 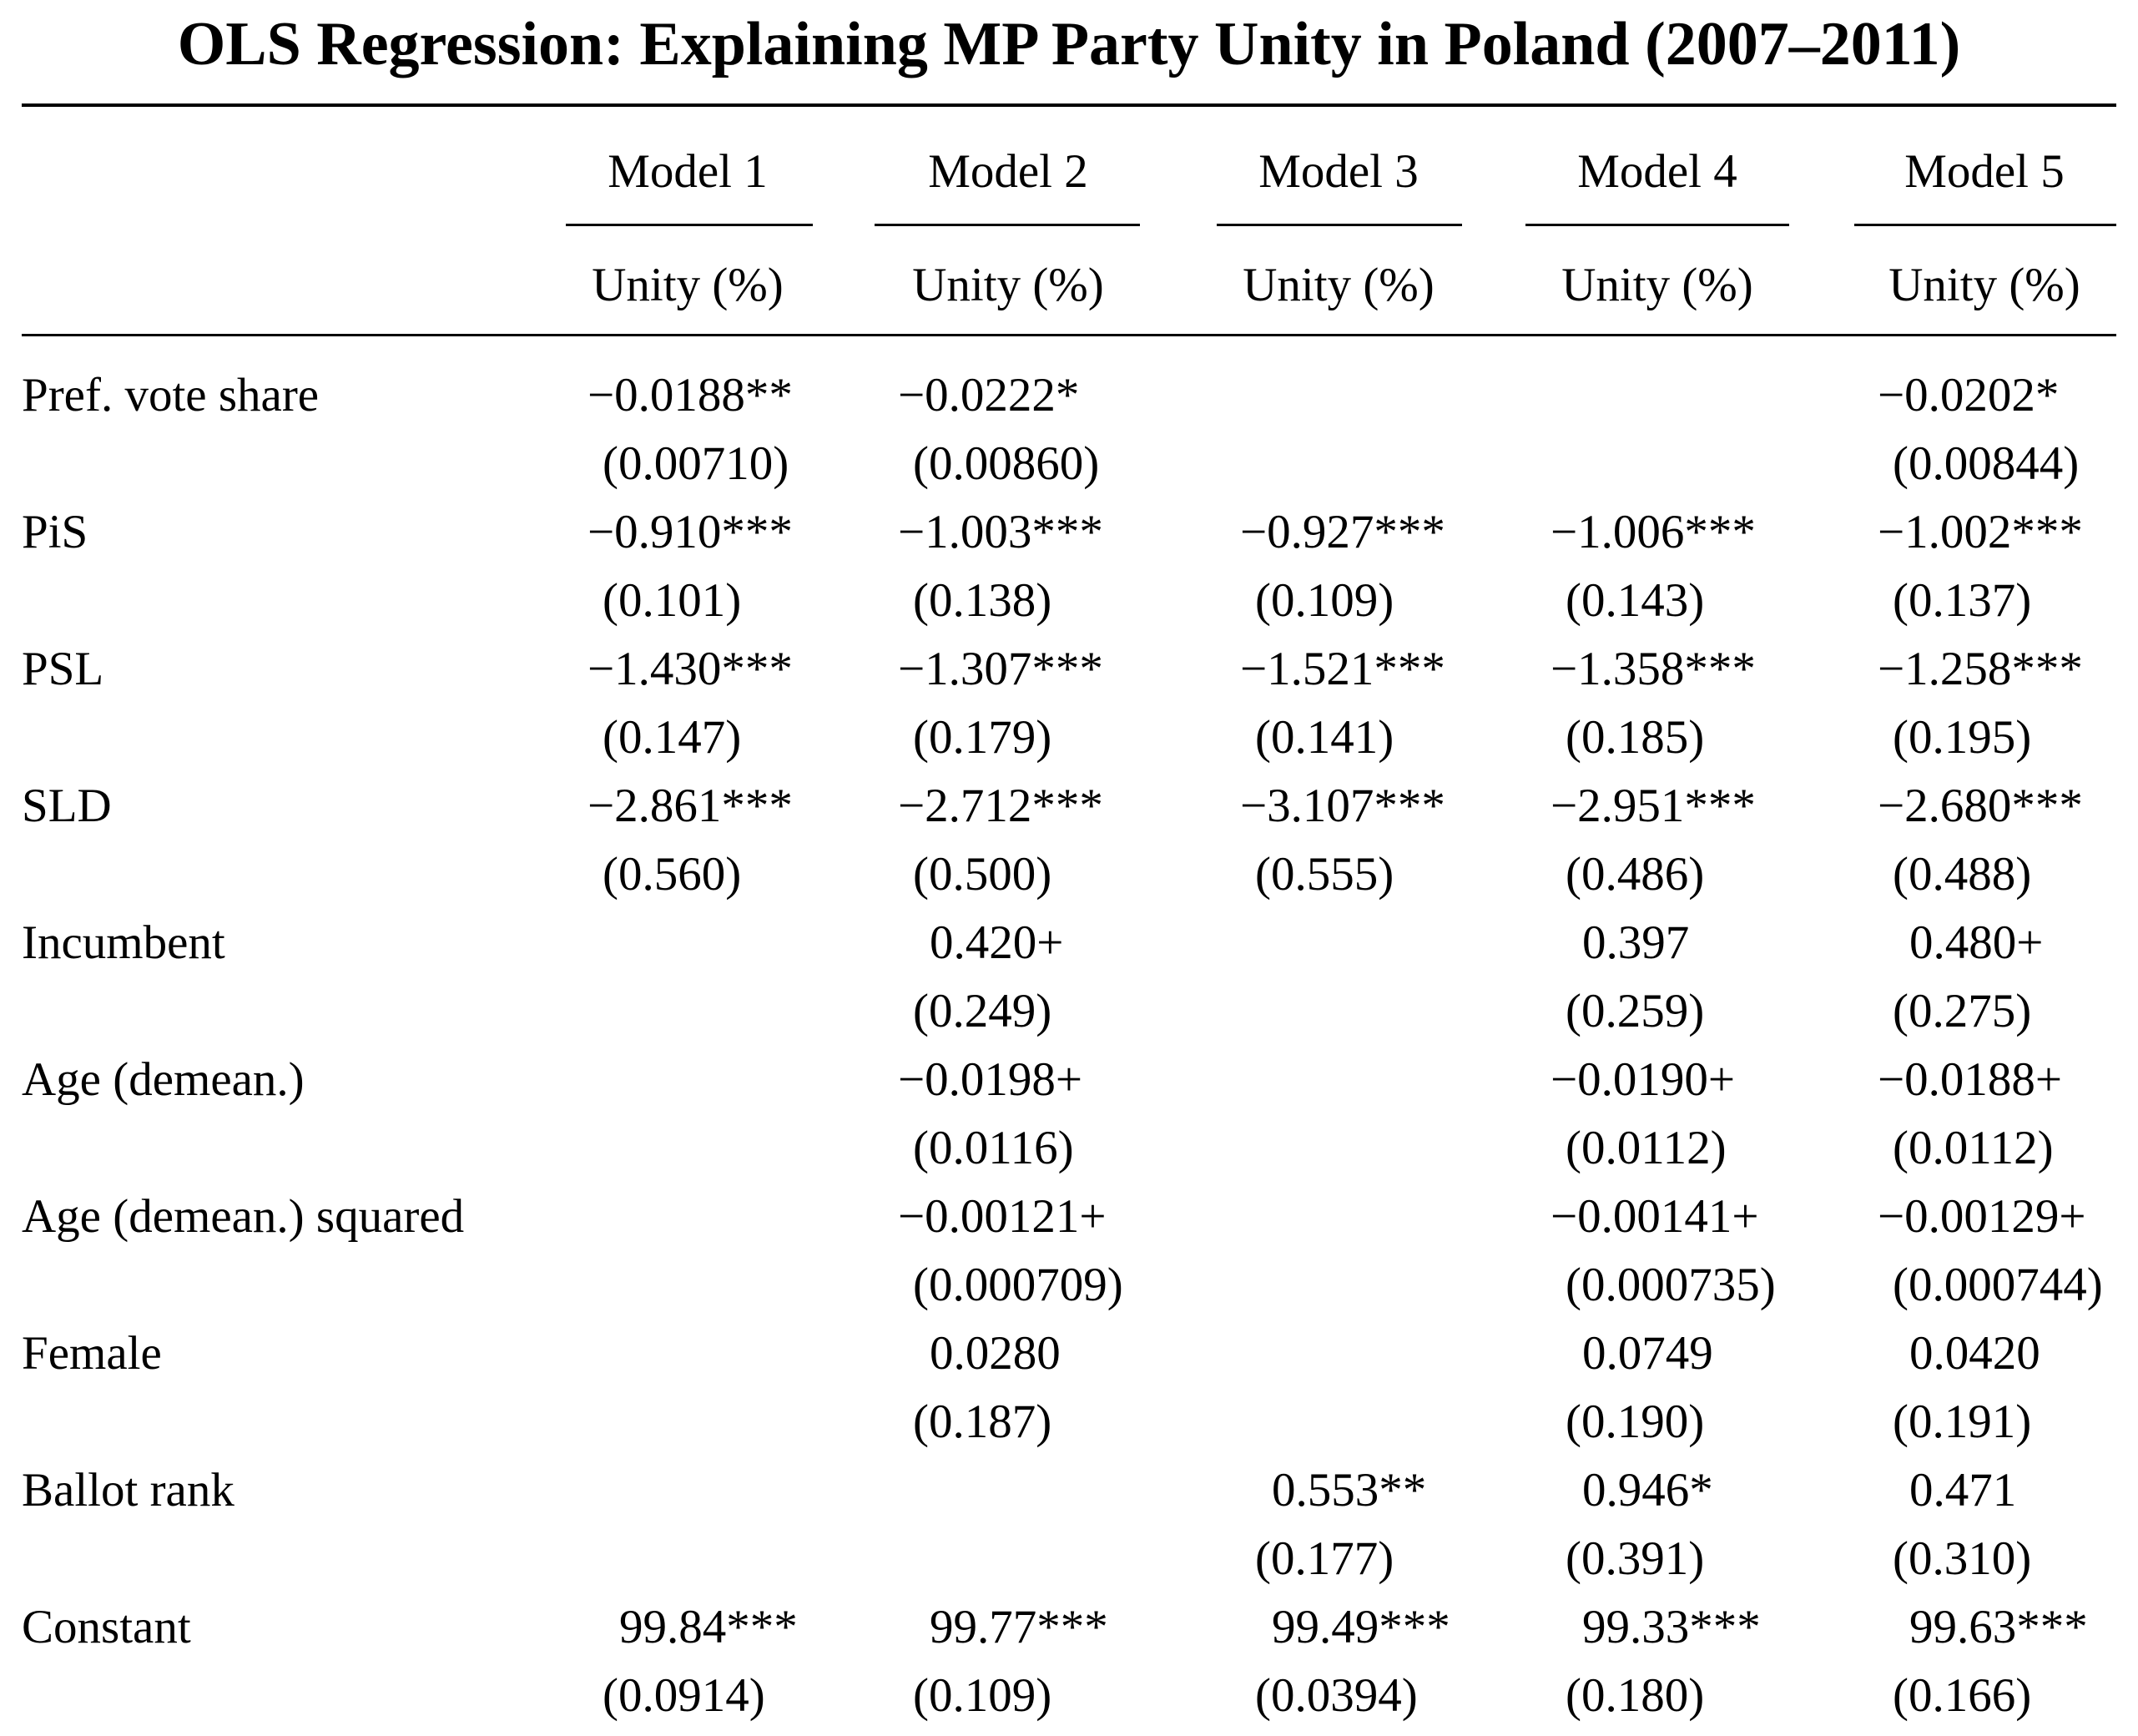 I want to click on coefficient-cell: −0.0198+, so click(x=990, y=1079).